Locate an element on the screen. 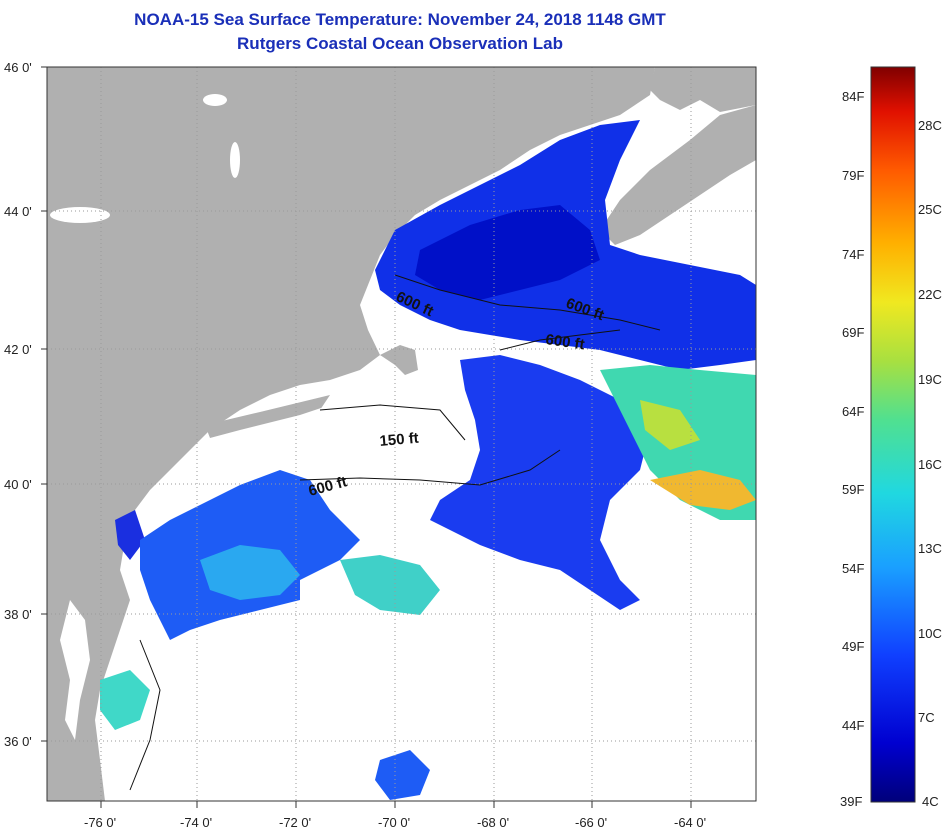  colorbar-f-label: 54F is located at coordinates (853, 568).